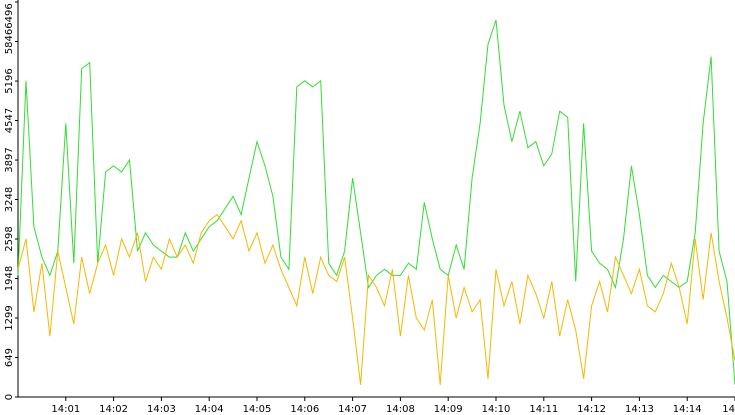  I want to click on x-tick-label: 14:06, so click(304, 409).